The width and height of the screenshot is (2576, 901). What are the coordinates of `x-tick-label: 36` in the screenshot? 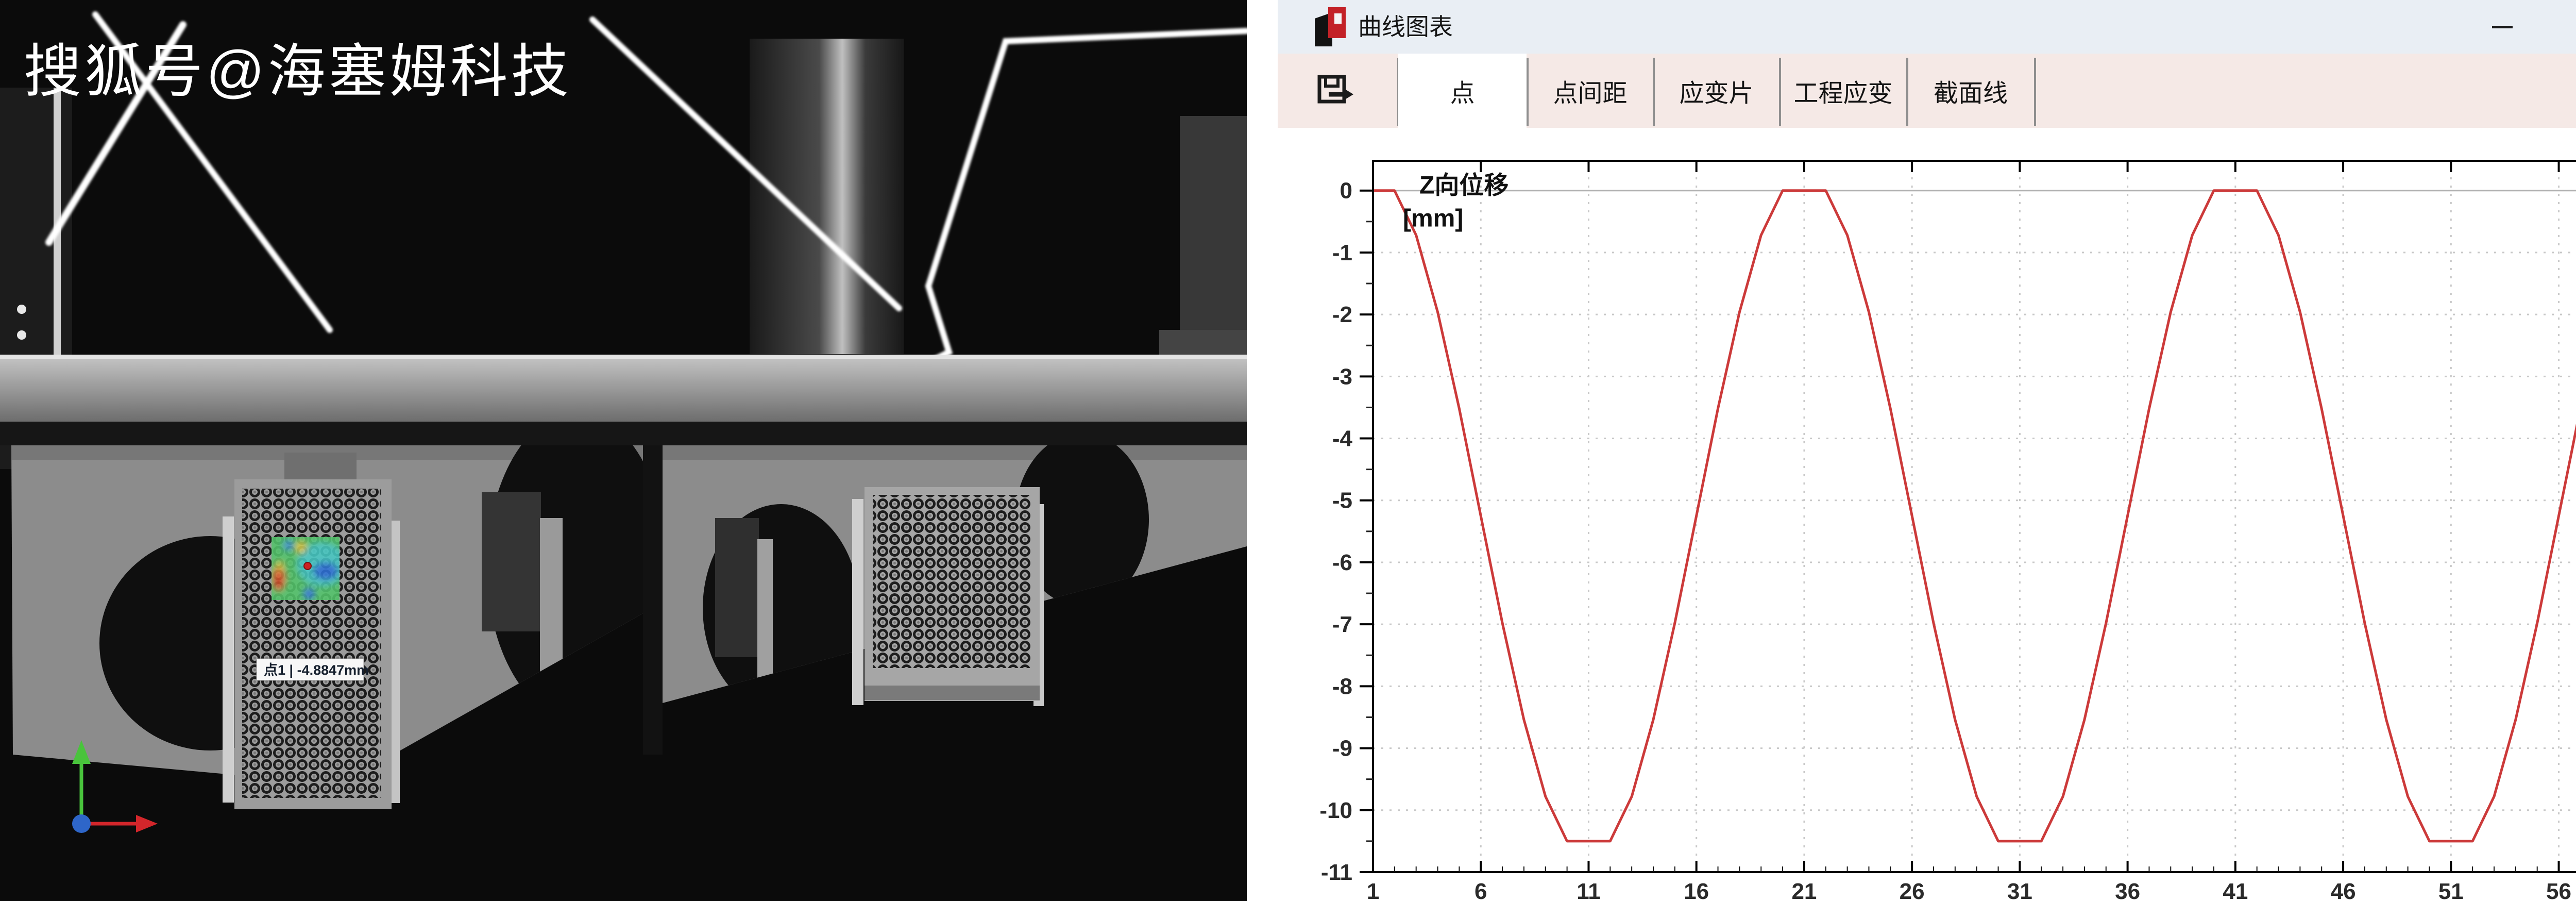 It's located at (2128, 890).